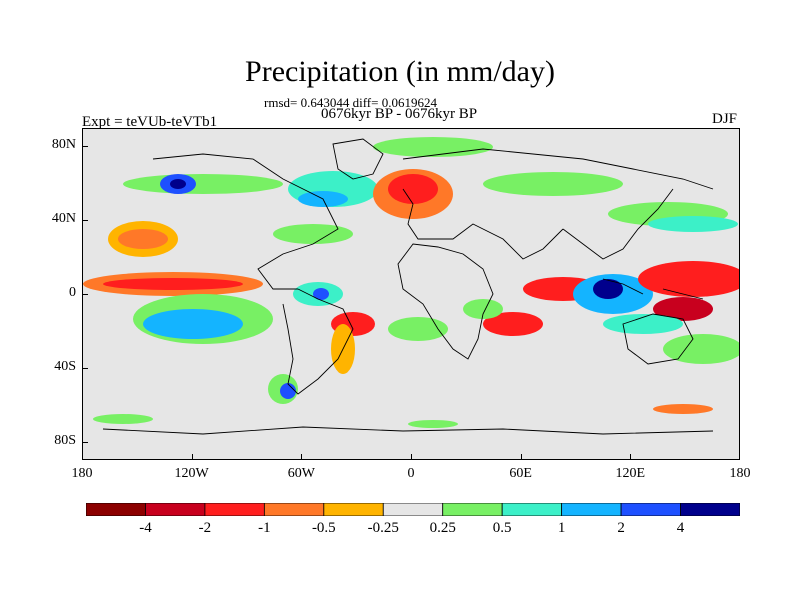 The width and height of the screenshot is (800, 600). What do you see at coordinates (63, 219) in the screenshot?
I see `lat-tick-label: 40N` at bounding box center [63, 219].